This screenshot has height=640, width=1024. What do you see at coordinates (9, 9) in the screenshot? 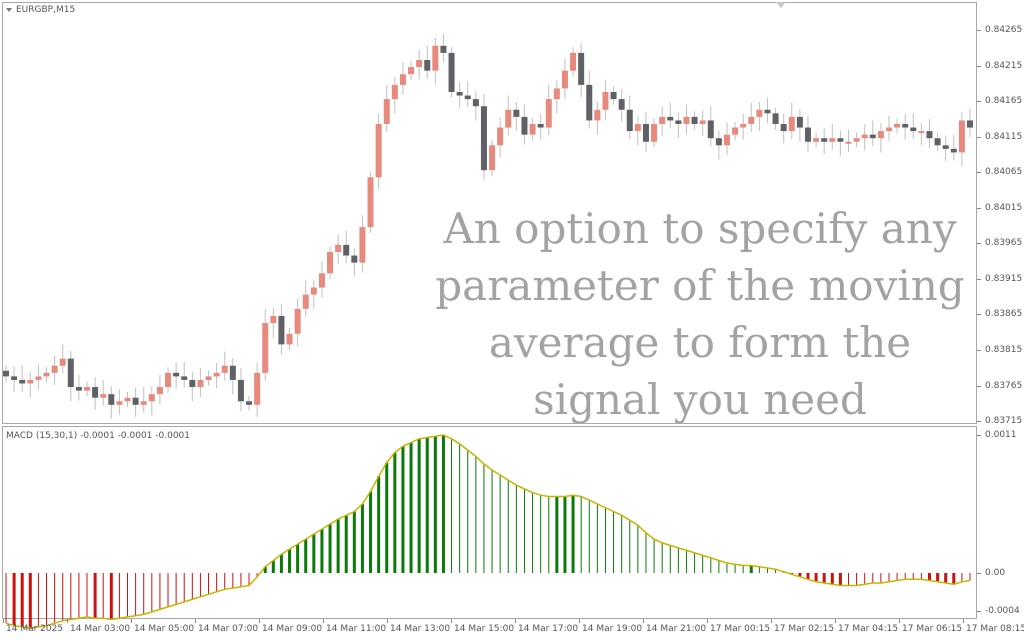
I see `dropdown-triangle-icon` at bounding box center [9, 9].